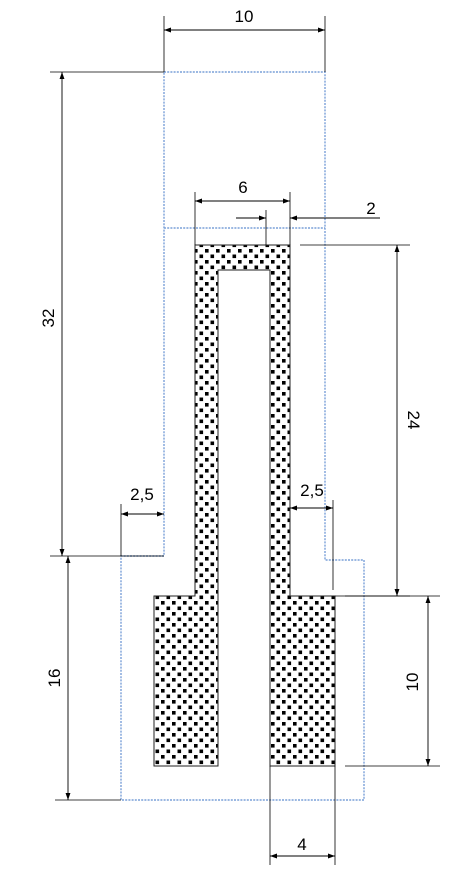  Describe the element at coordinates (142, 494) in the screenshot. I see `dim-left-step-label: 2,5` at that location.